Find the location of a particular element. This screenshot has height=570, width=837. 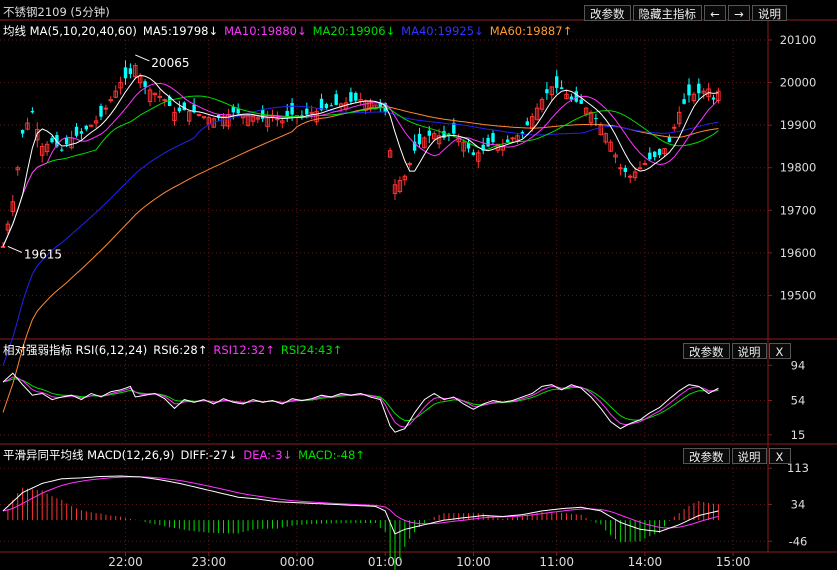

hide-indicator-button: 隐藏主指标 is located at coordinates (667, 13).